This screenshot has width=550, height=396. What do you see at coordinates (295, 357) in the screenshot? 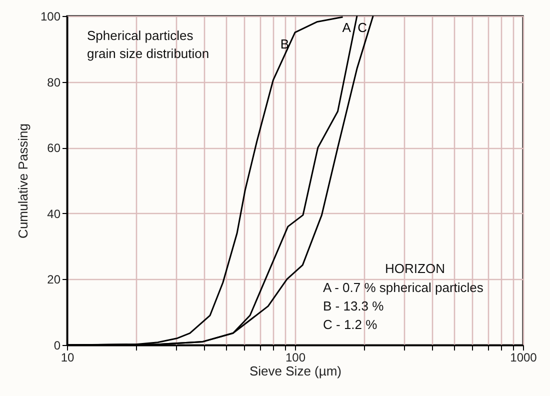
I see `x-tick-label: 100` at bounding box center [295, 357].